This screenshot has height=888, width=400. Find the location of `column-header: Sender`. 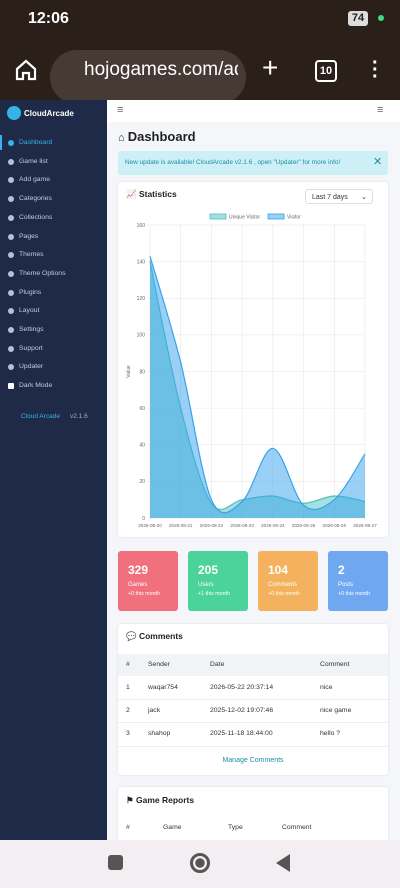

column-header: Sender is located at coordinates (159, 664).